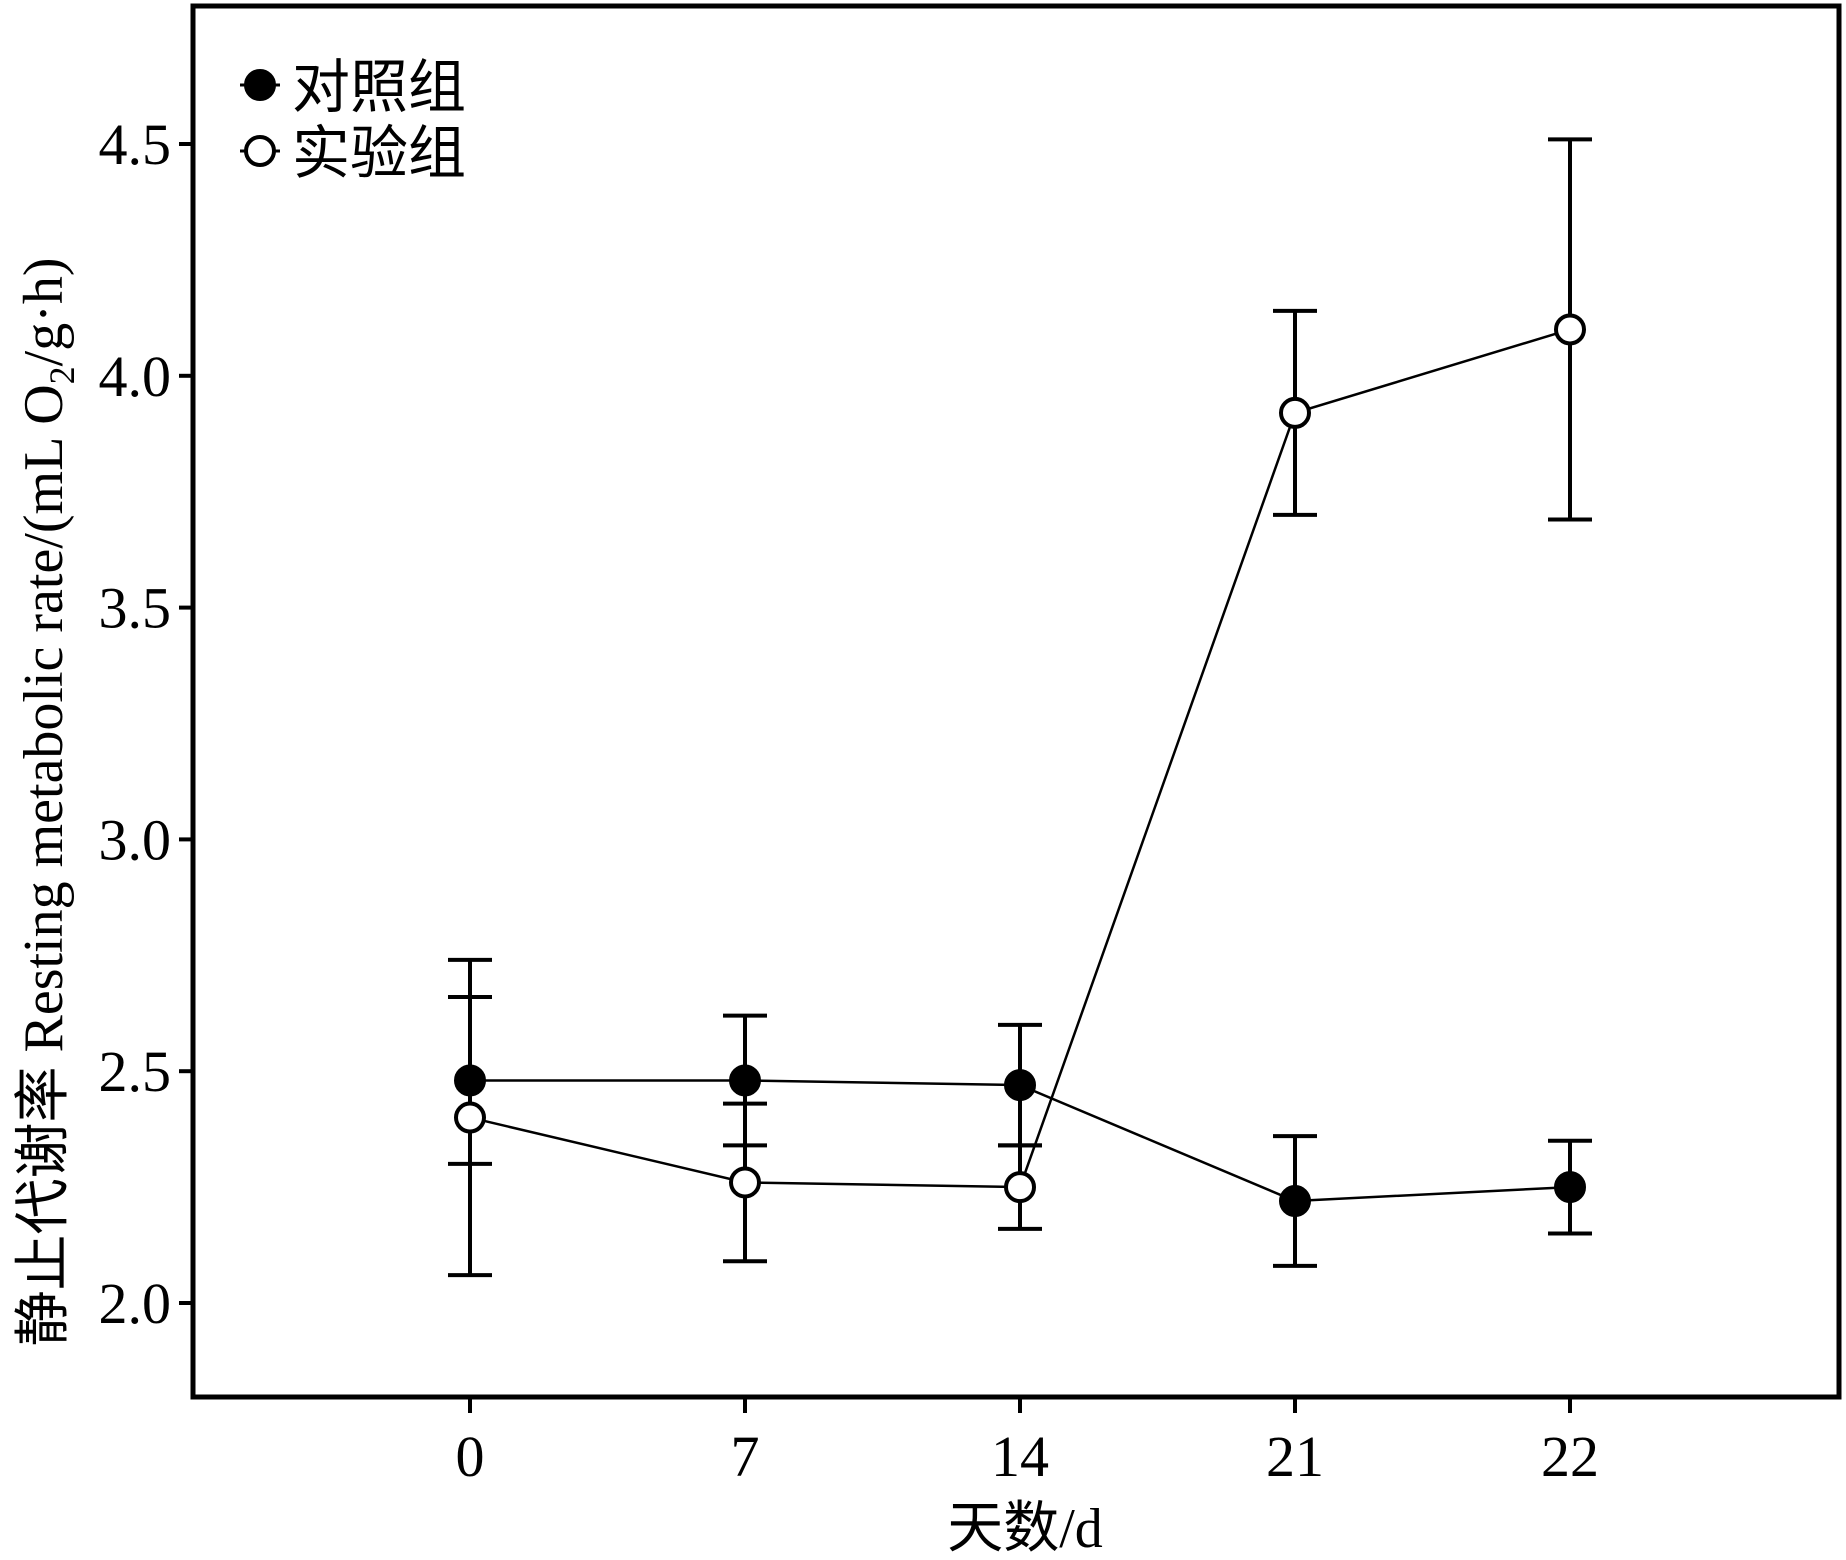 The height and width of the screenshot is (1560, 1846). Describe the element at coordinates (1295, 1456) in the screenshot. I see `x-tick-label: 21` at that location.